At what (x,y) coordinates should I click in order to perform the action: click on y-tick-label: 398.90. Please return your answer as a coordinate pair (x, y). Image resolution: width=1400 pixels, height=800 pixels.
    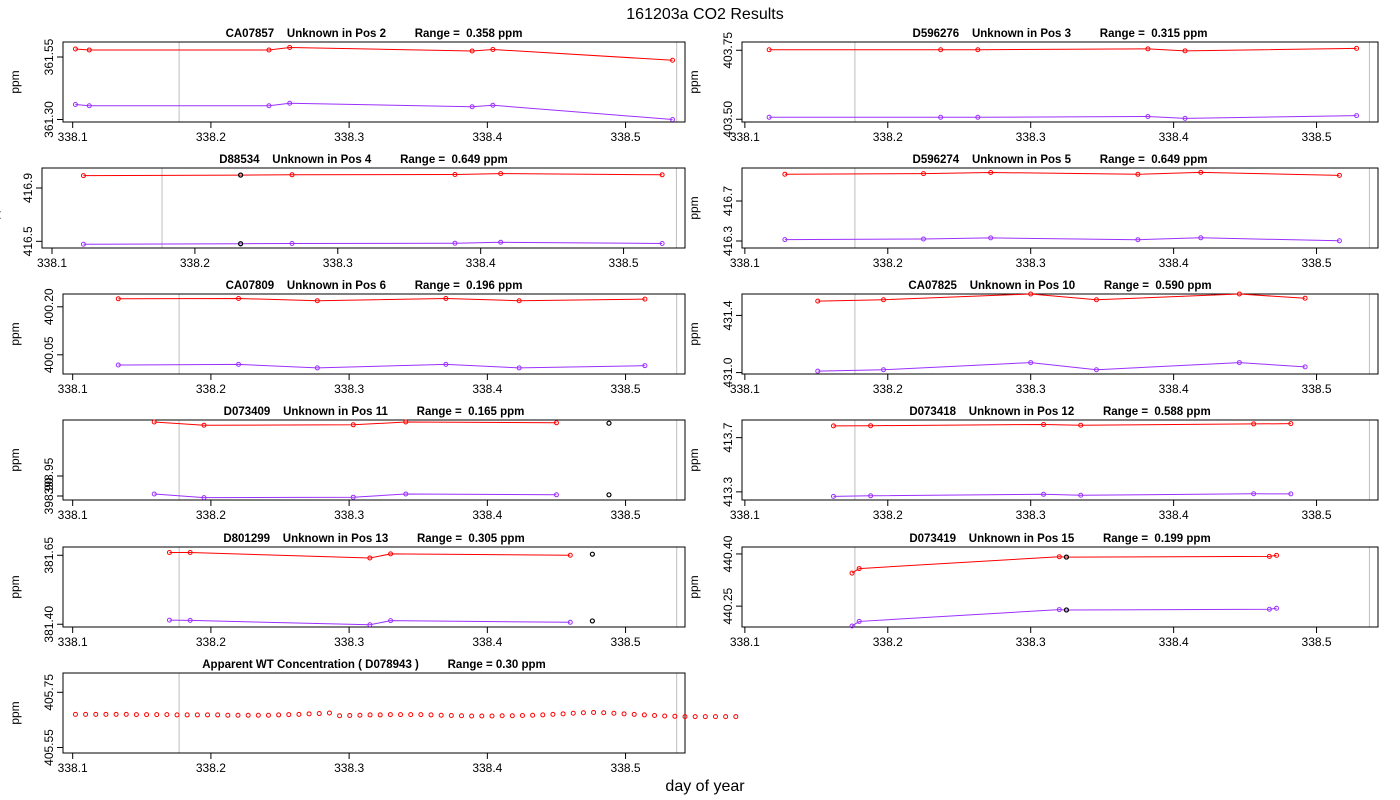
    Looking at the image, I should click on (49, 495).